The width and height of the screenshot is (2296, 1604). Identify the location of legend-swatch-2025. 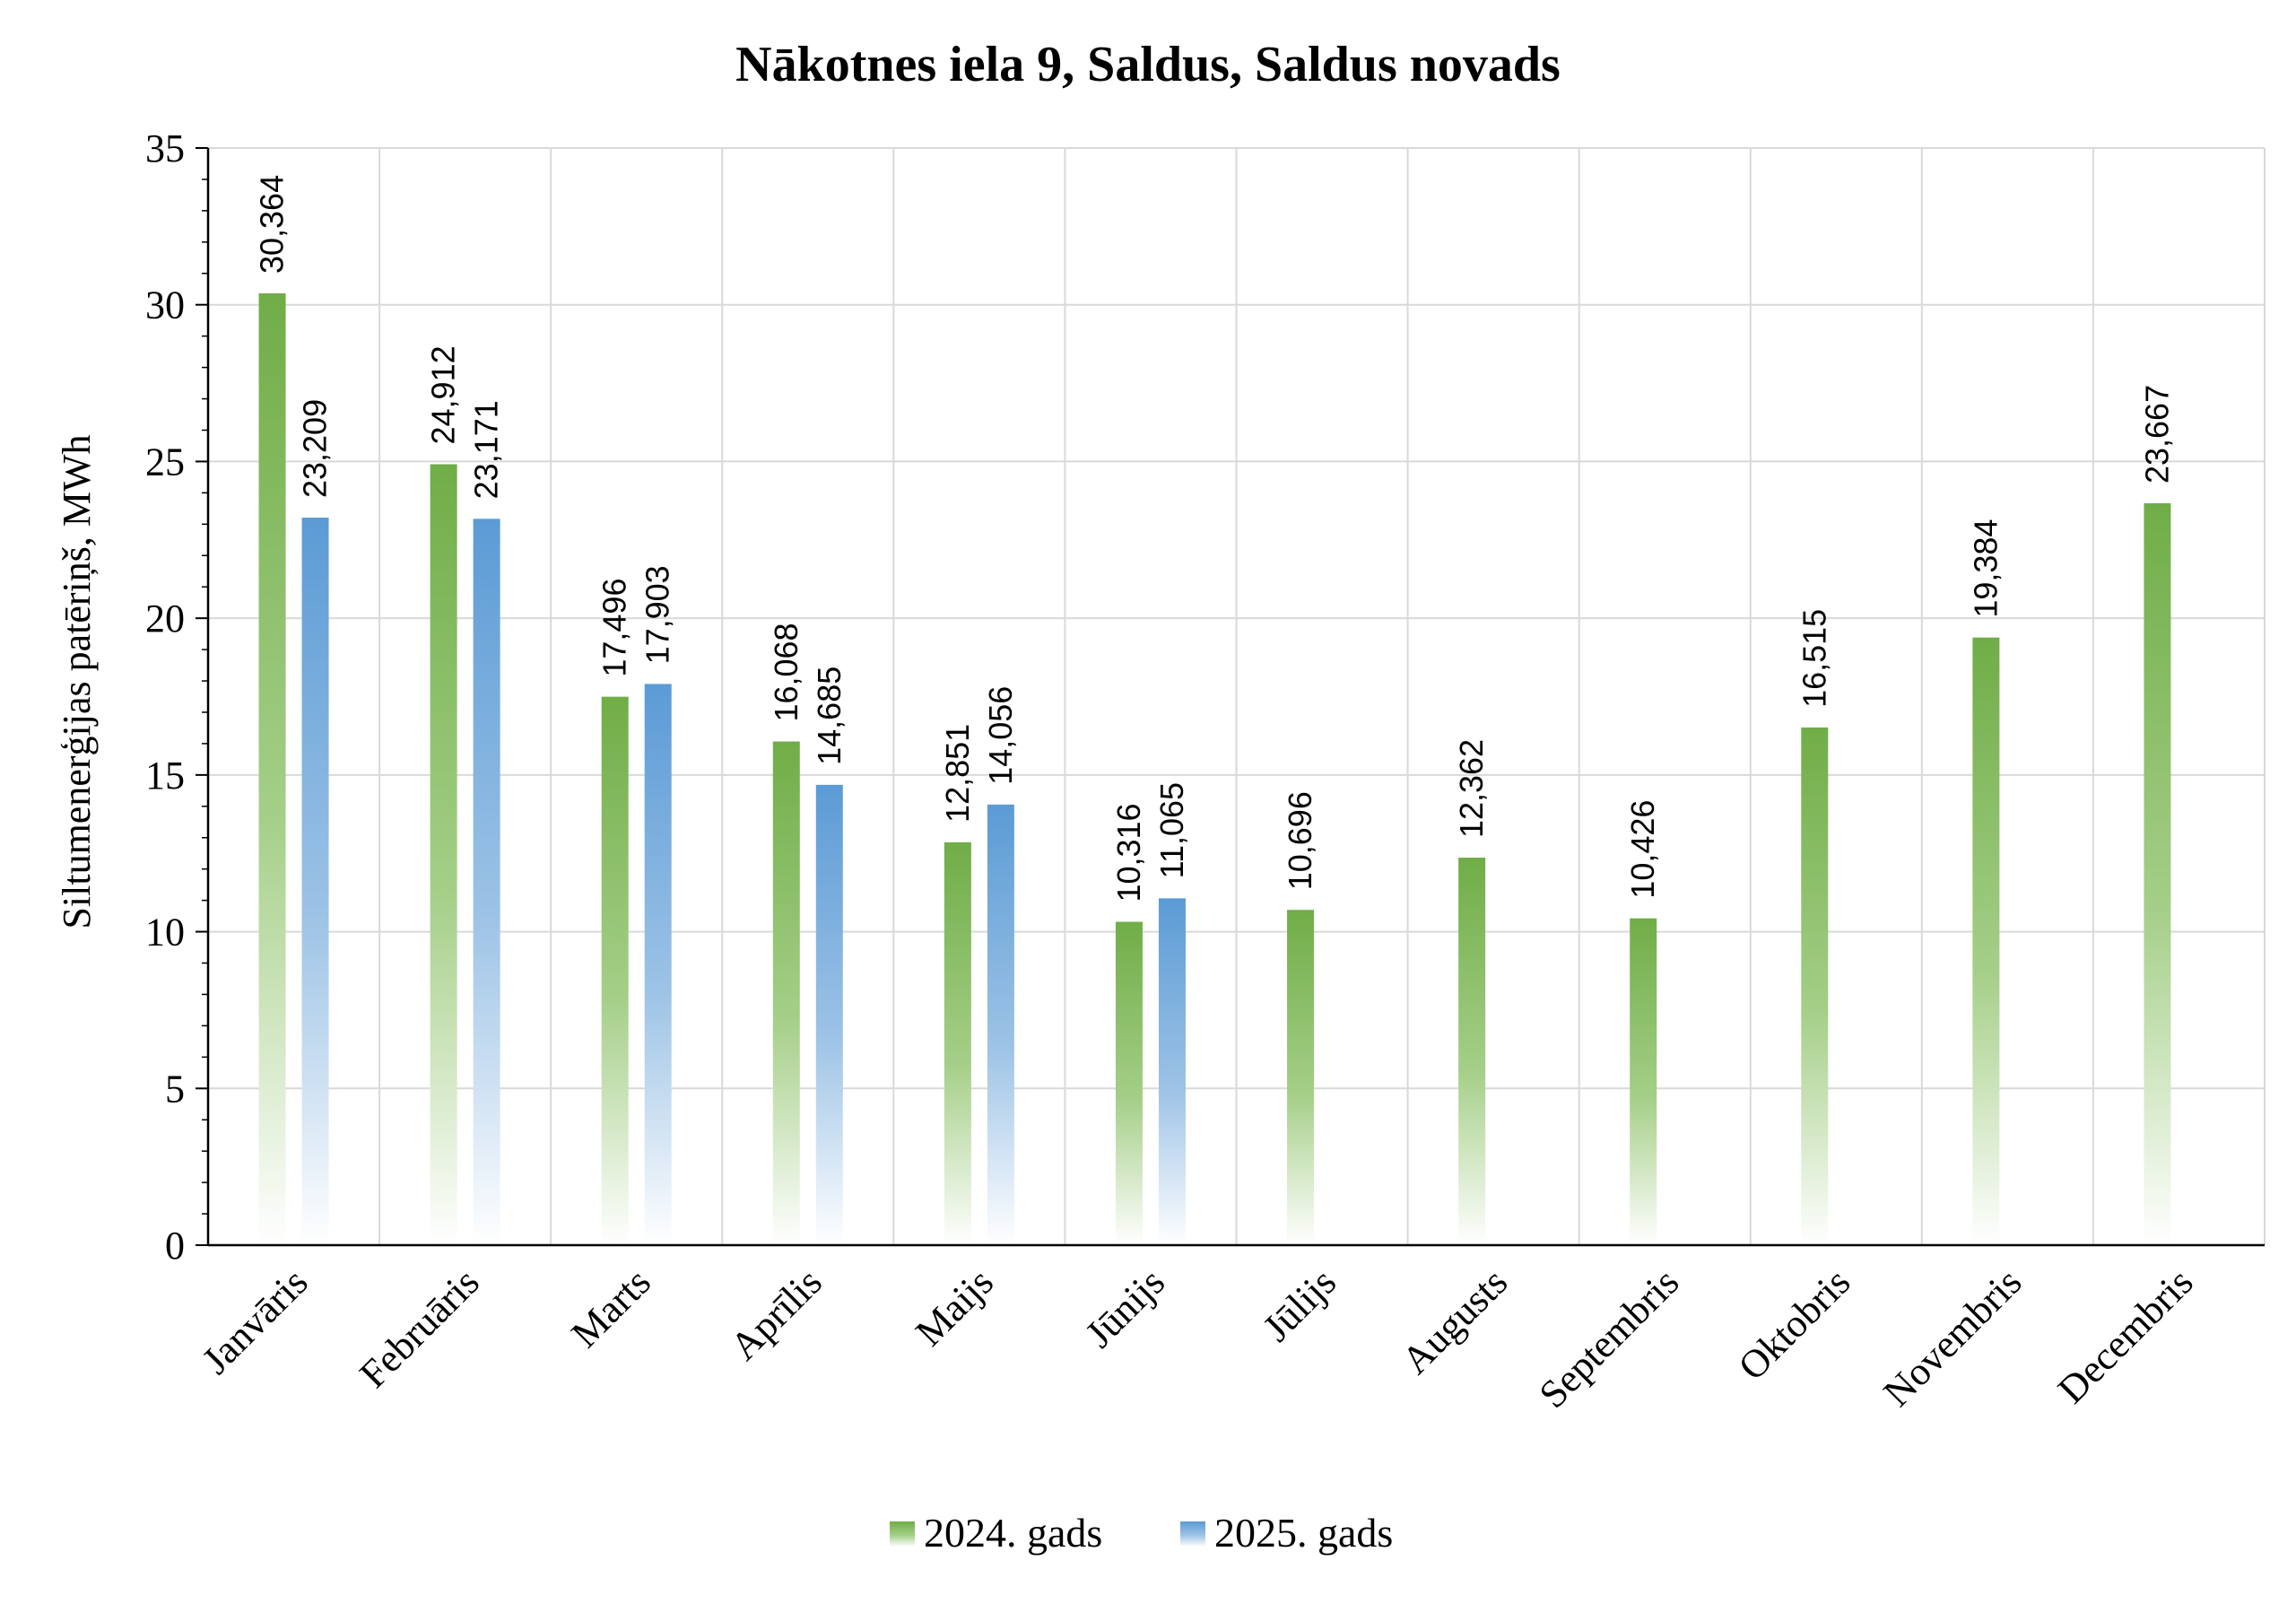
(1192, 1534).